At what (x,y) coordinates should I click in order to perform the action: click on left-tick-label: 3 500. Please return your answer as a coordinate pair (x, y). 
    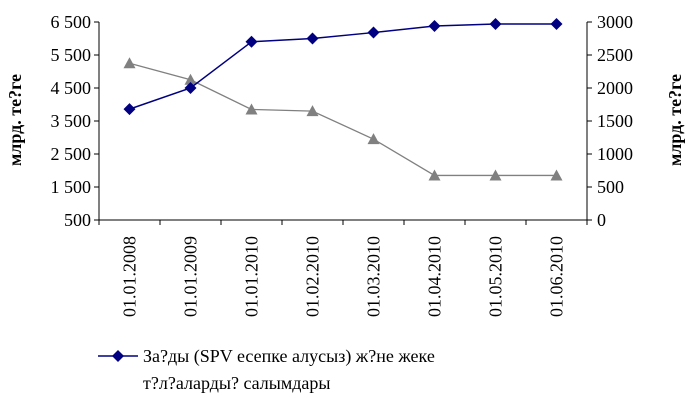
    Looking at the image, I should click on (71, 121).